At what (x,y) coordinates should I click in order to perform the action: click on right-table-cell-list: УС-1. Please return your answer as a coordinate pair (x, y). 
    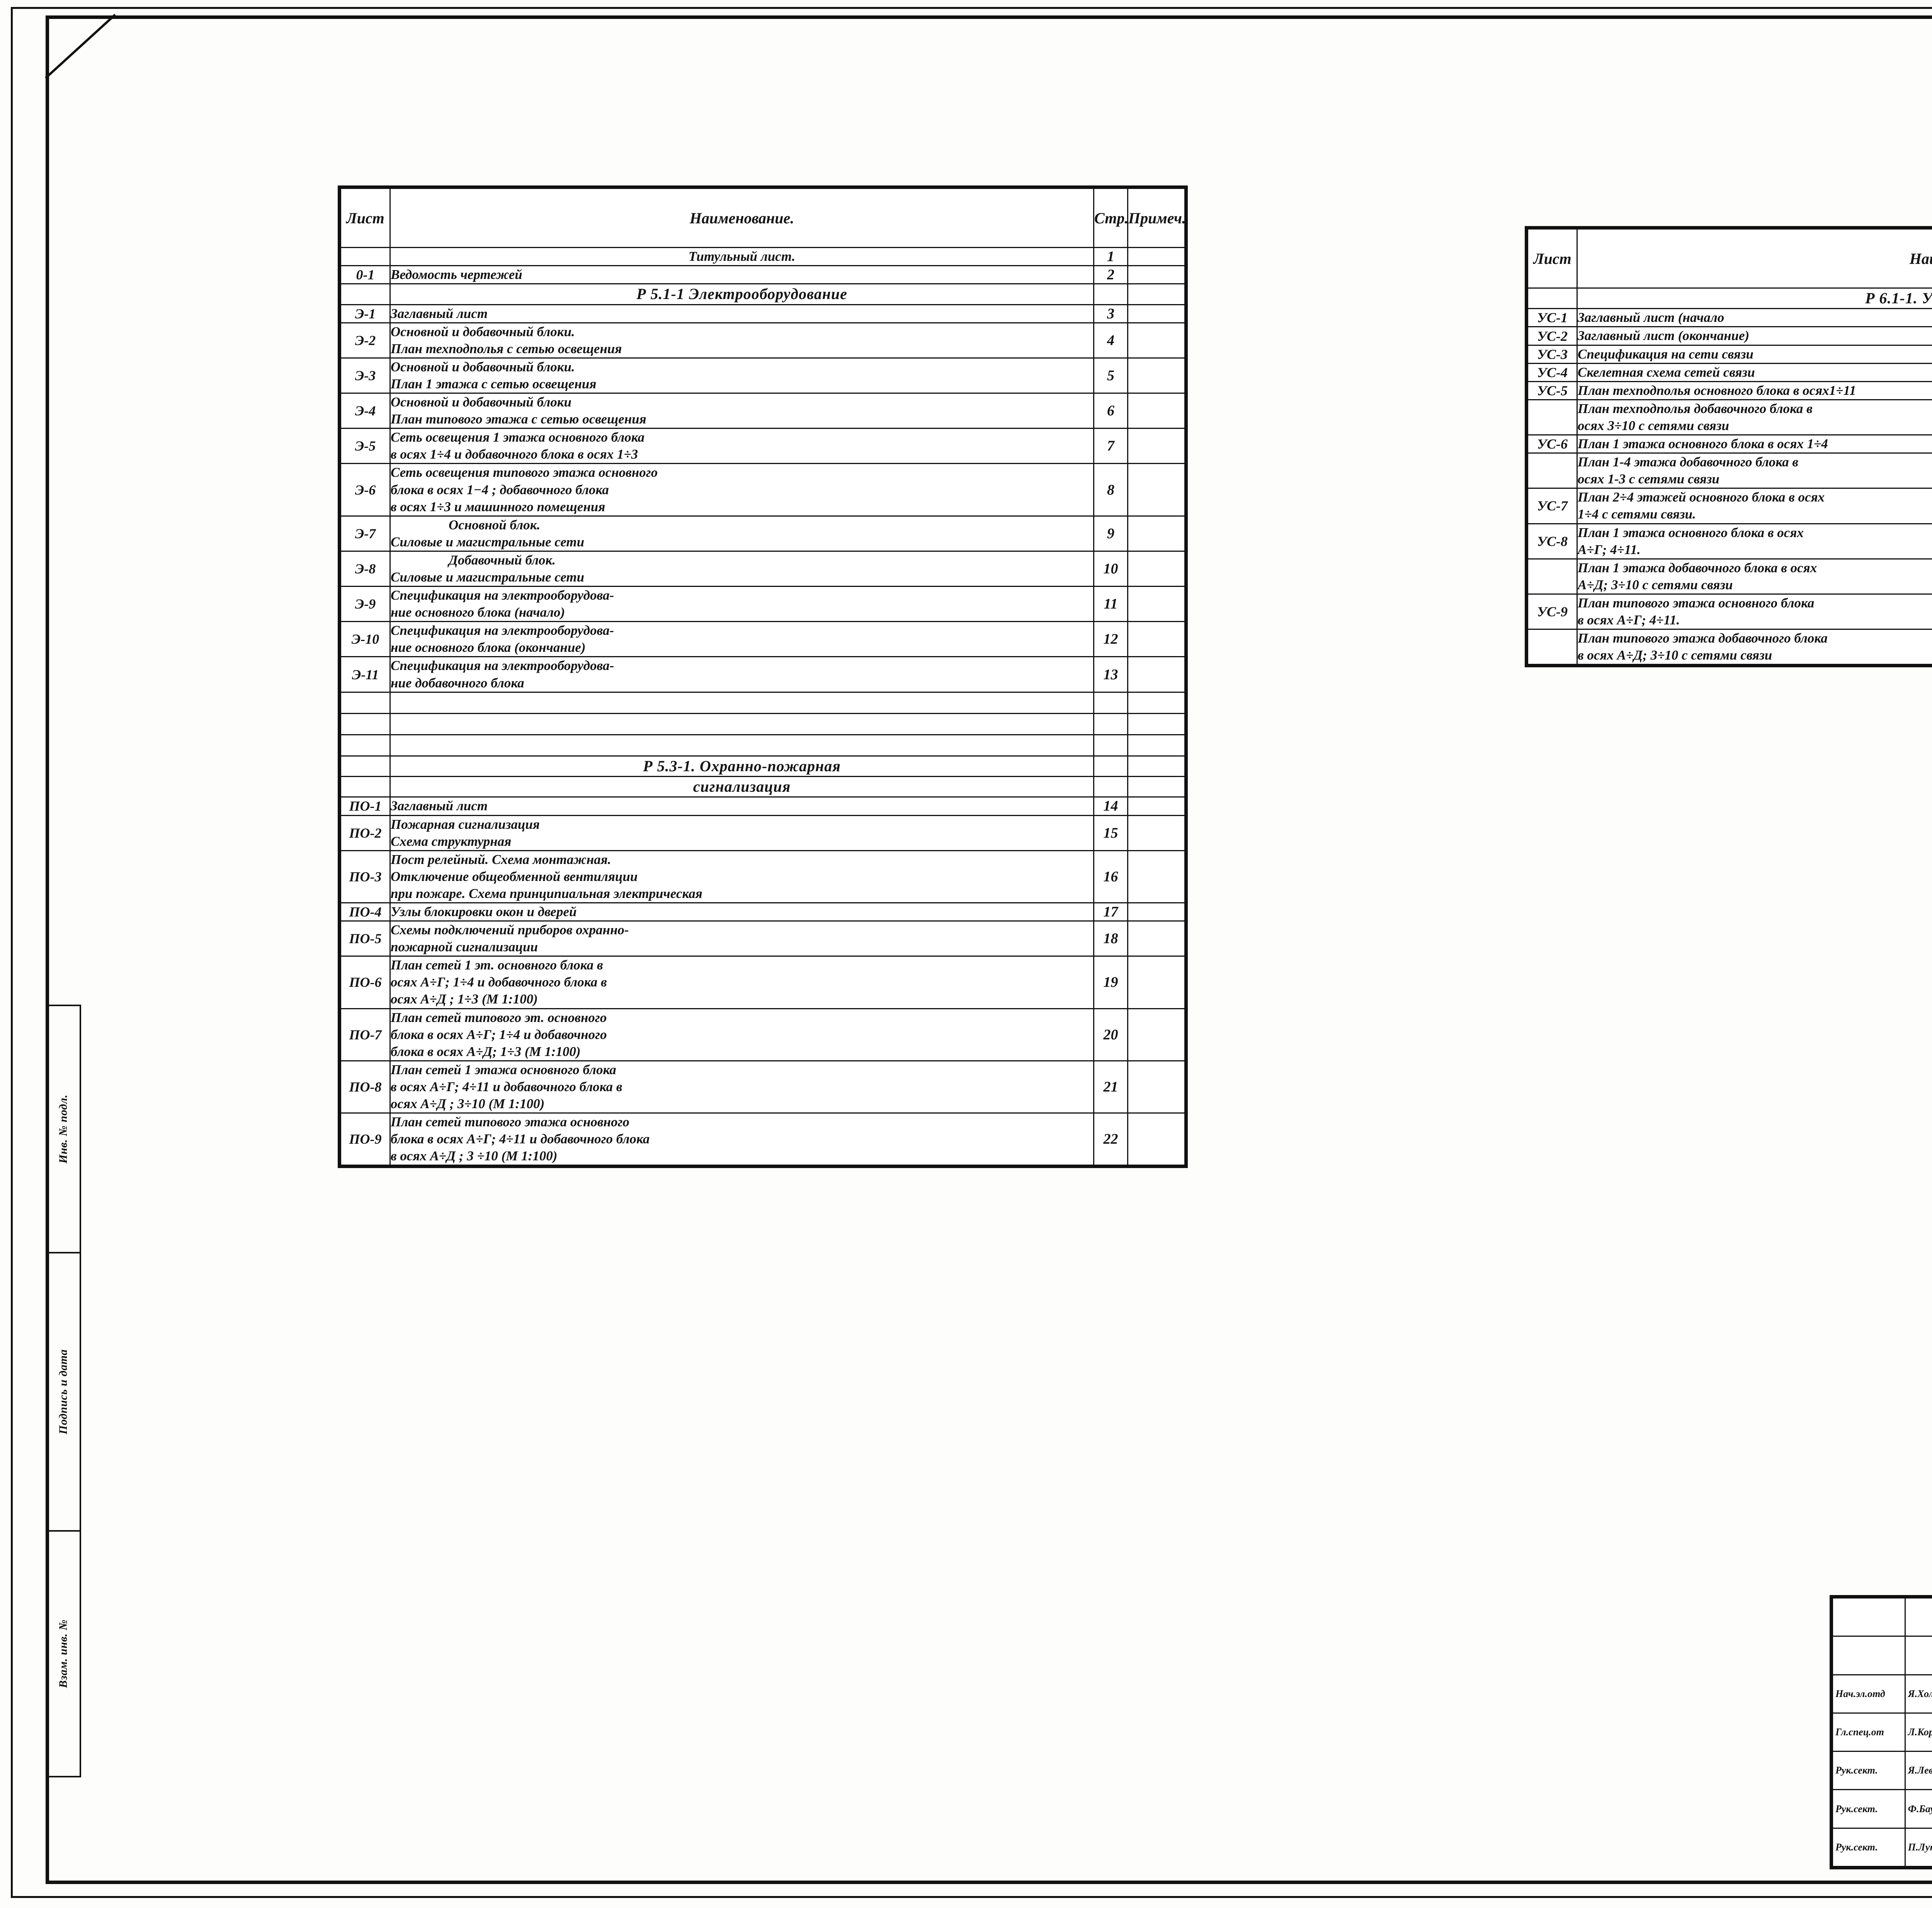
    Looking at the image, I should click on (1553, 318).